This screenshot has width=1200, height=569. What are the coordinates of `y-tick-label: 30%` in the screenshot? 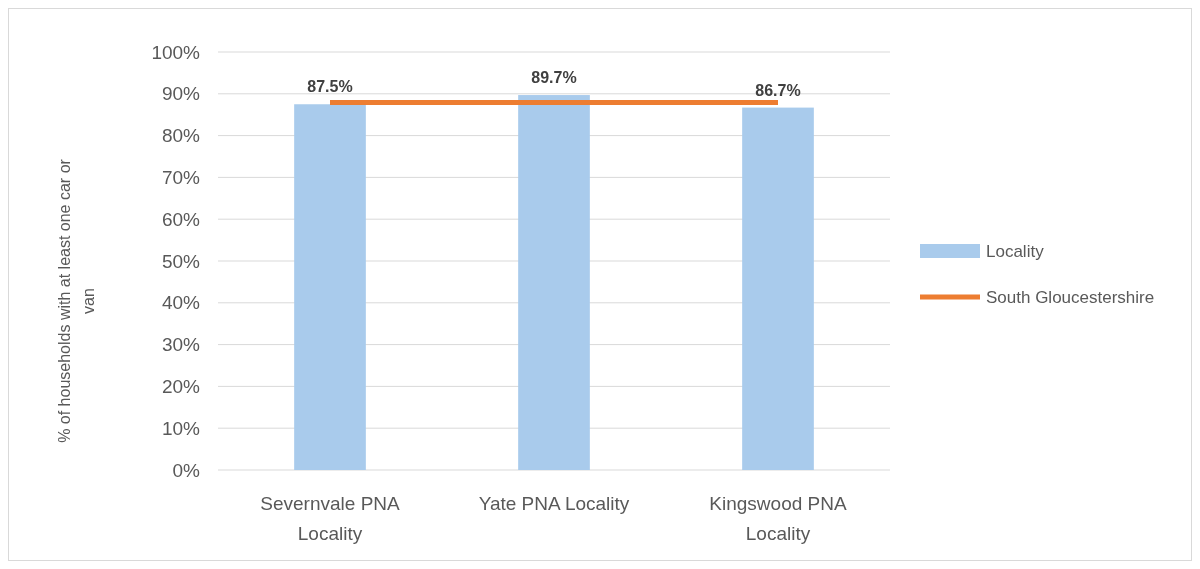 It's located at (181, 345).